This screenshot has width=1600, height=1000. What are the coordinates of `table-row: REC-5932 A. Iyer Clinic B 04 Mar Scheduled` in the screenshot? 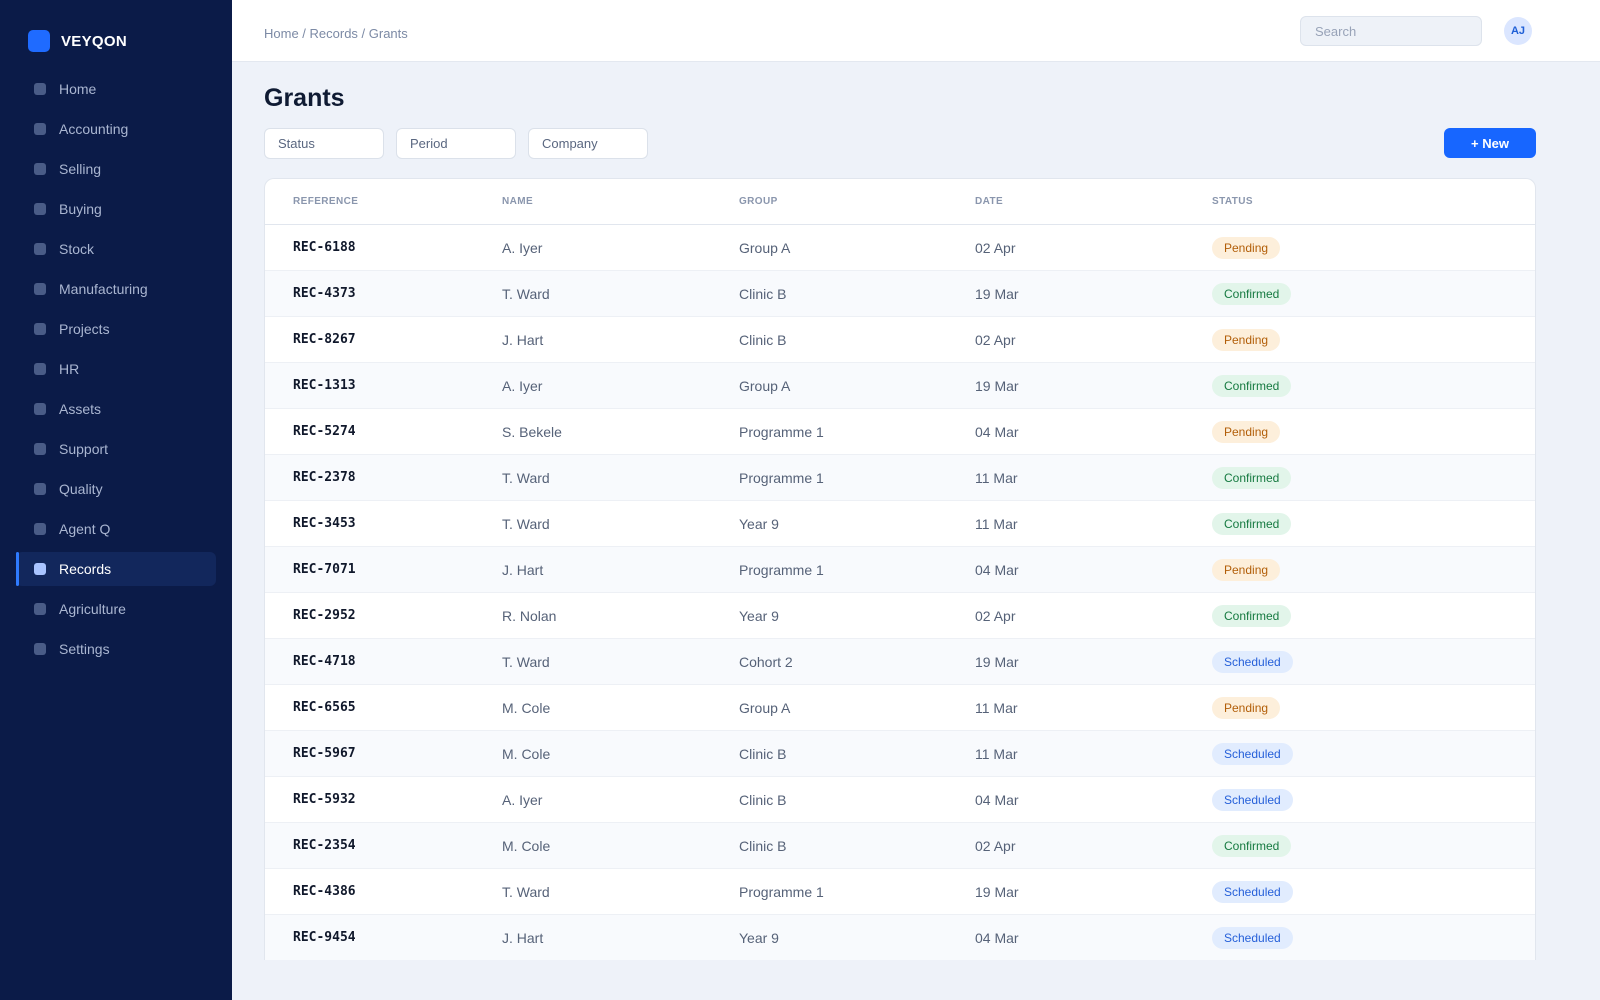 It's located at (900, 800).